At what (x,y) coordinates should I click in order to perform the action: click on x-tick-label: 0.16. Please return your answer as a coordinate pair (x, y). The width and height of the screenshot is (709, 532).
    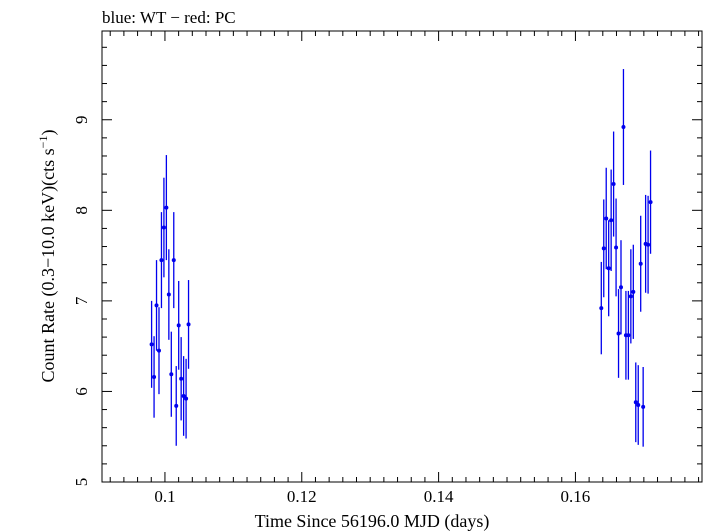
    Looking at the image, I should click on (576, 496).